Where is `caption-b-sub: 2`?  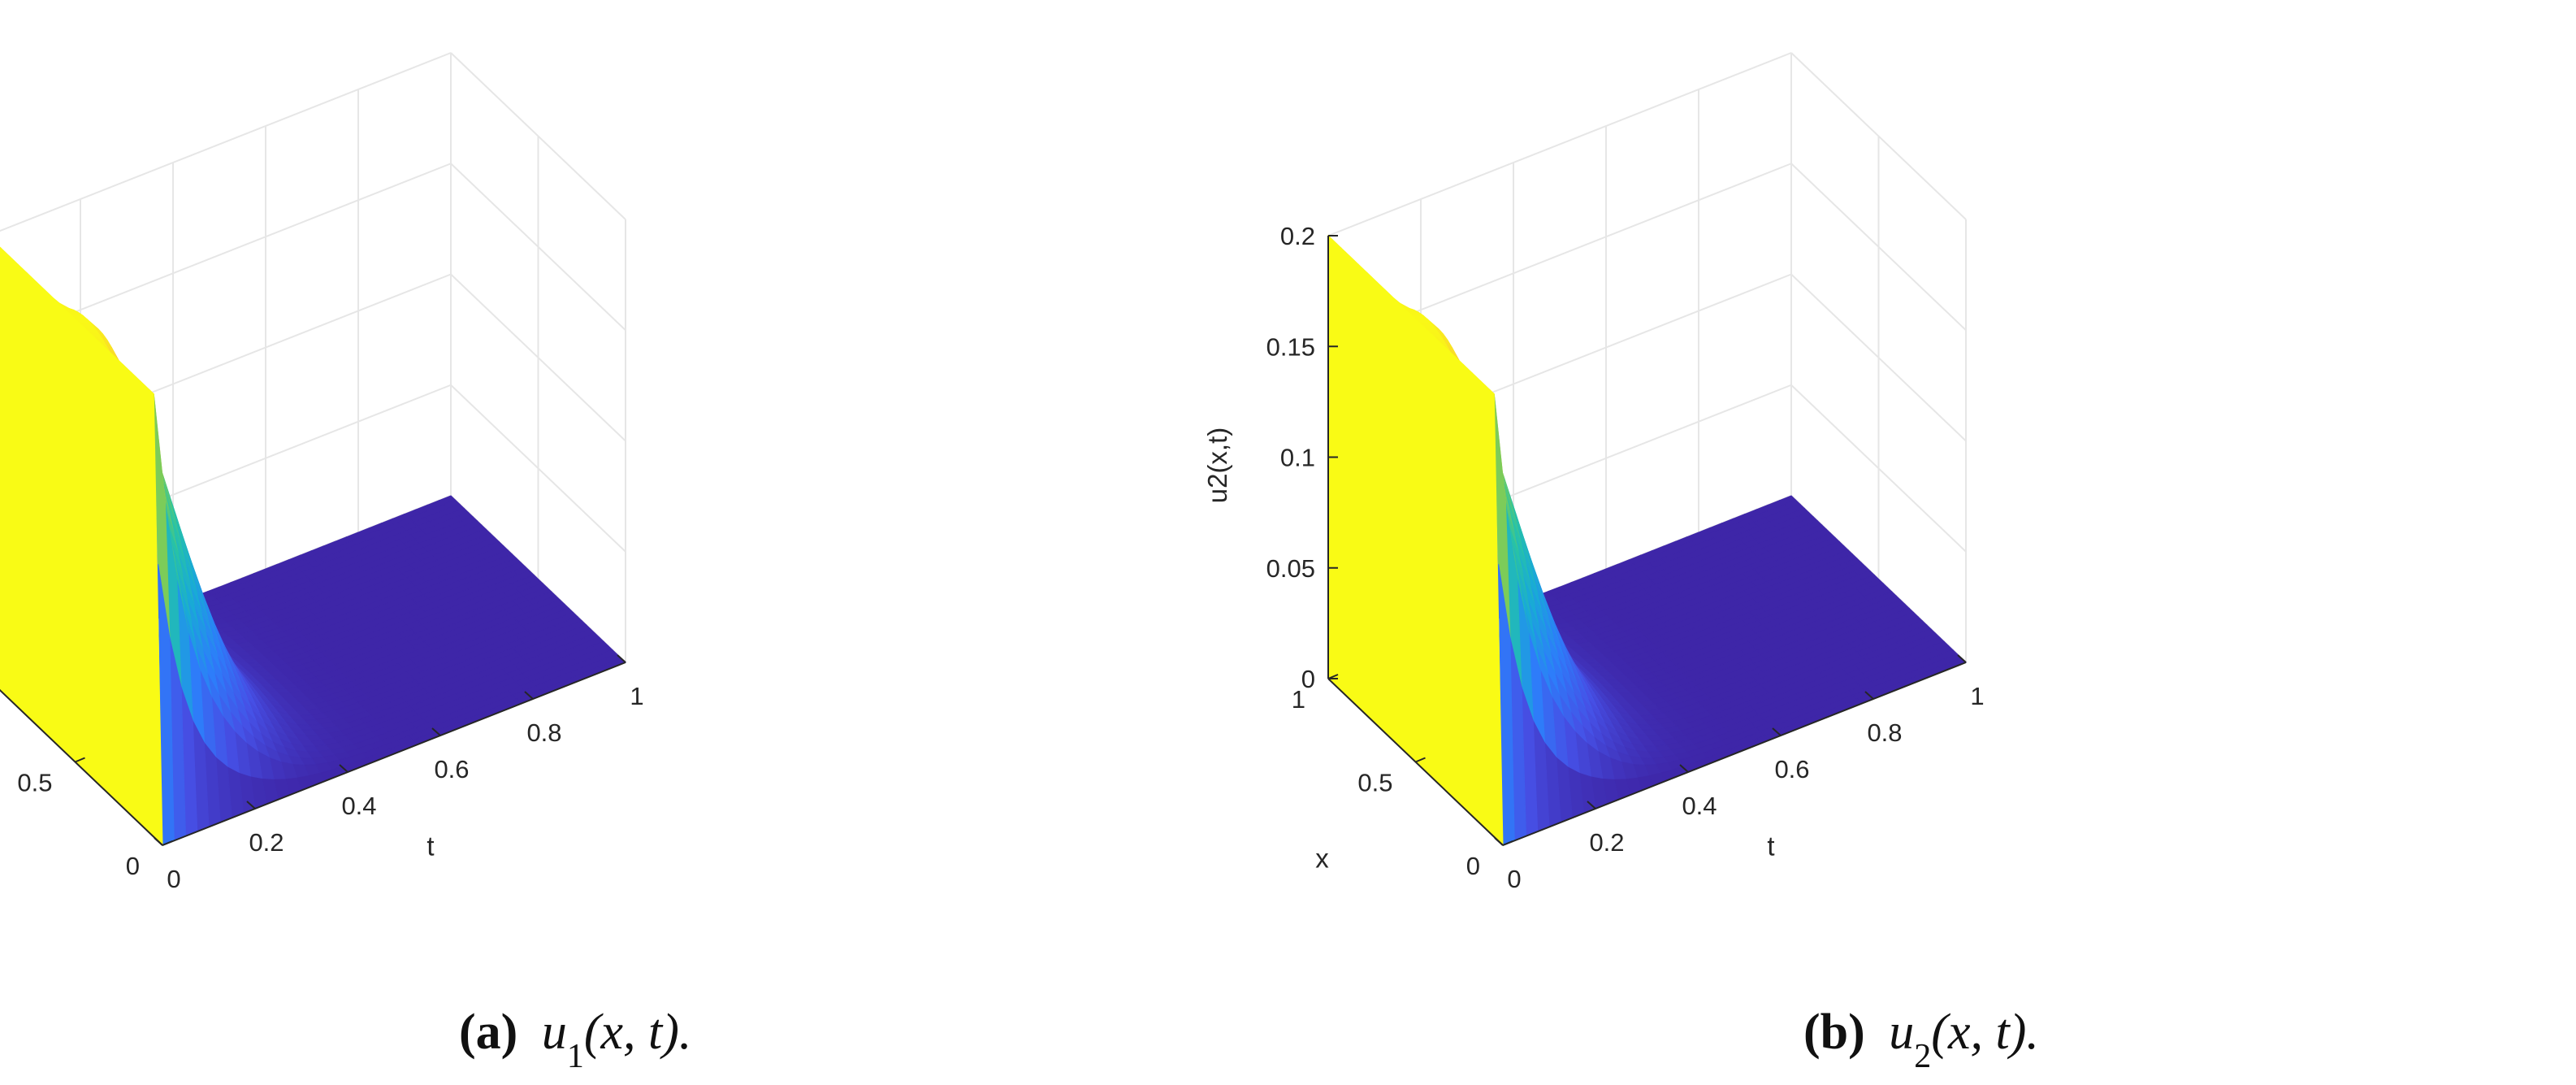 caption-b-sub: 2 is located at coordinates (1922, 1056).